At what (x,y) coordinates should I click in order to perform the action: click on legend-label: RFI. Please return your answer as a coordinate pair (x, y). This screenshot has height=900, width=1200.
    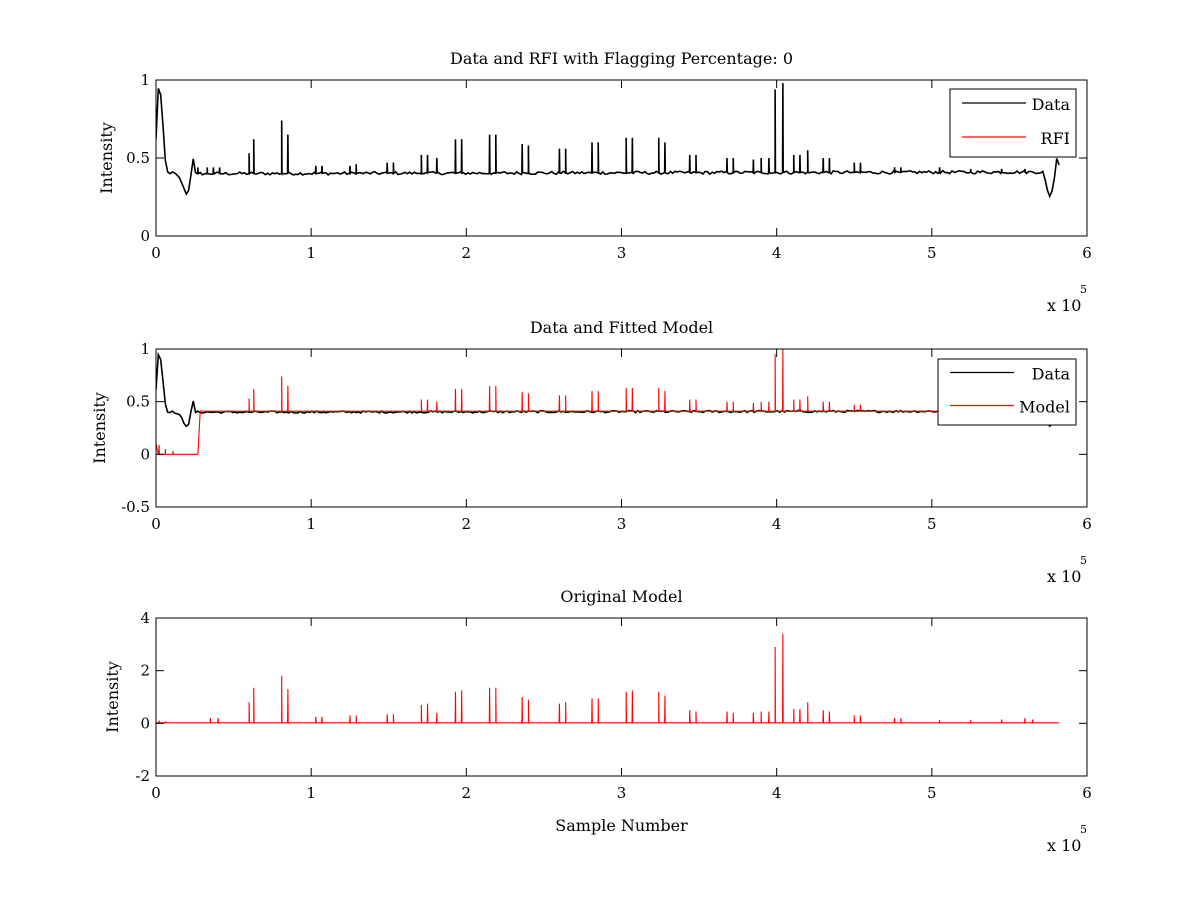
    Looking at the image, I should click on (1055, 138).